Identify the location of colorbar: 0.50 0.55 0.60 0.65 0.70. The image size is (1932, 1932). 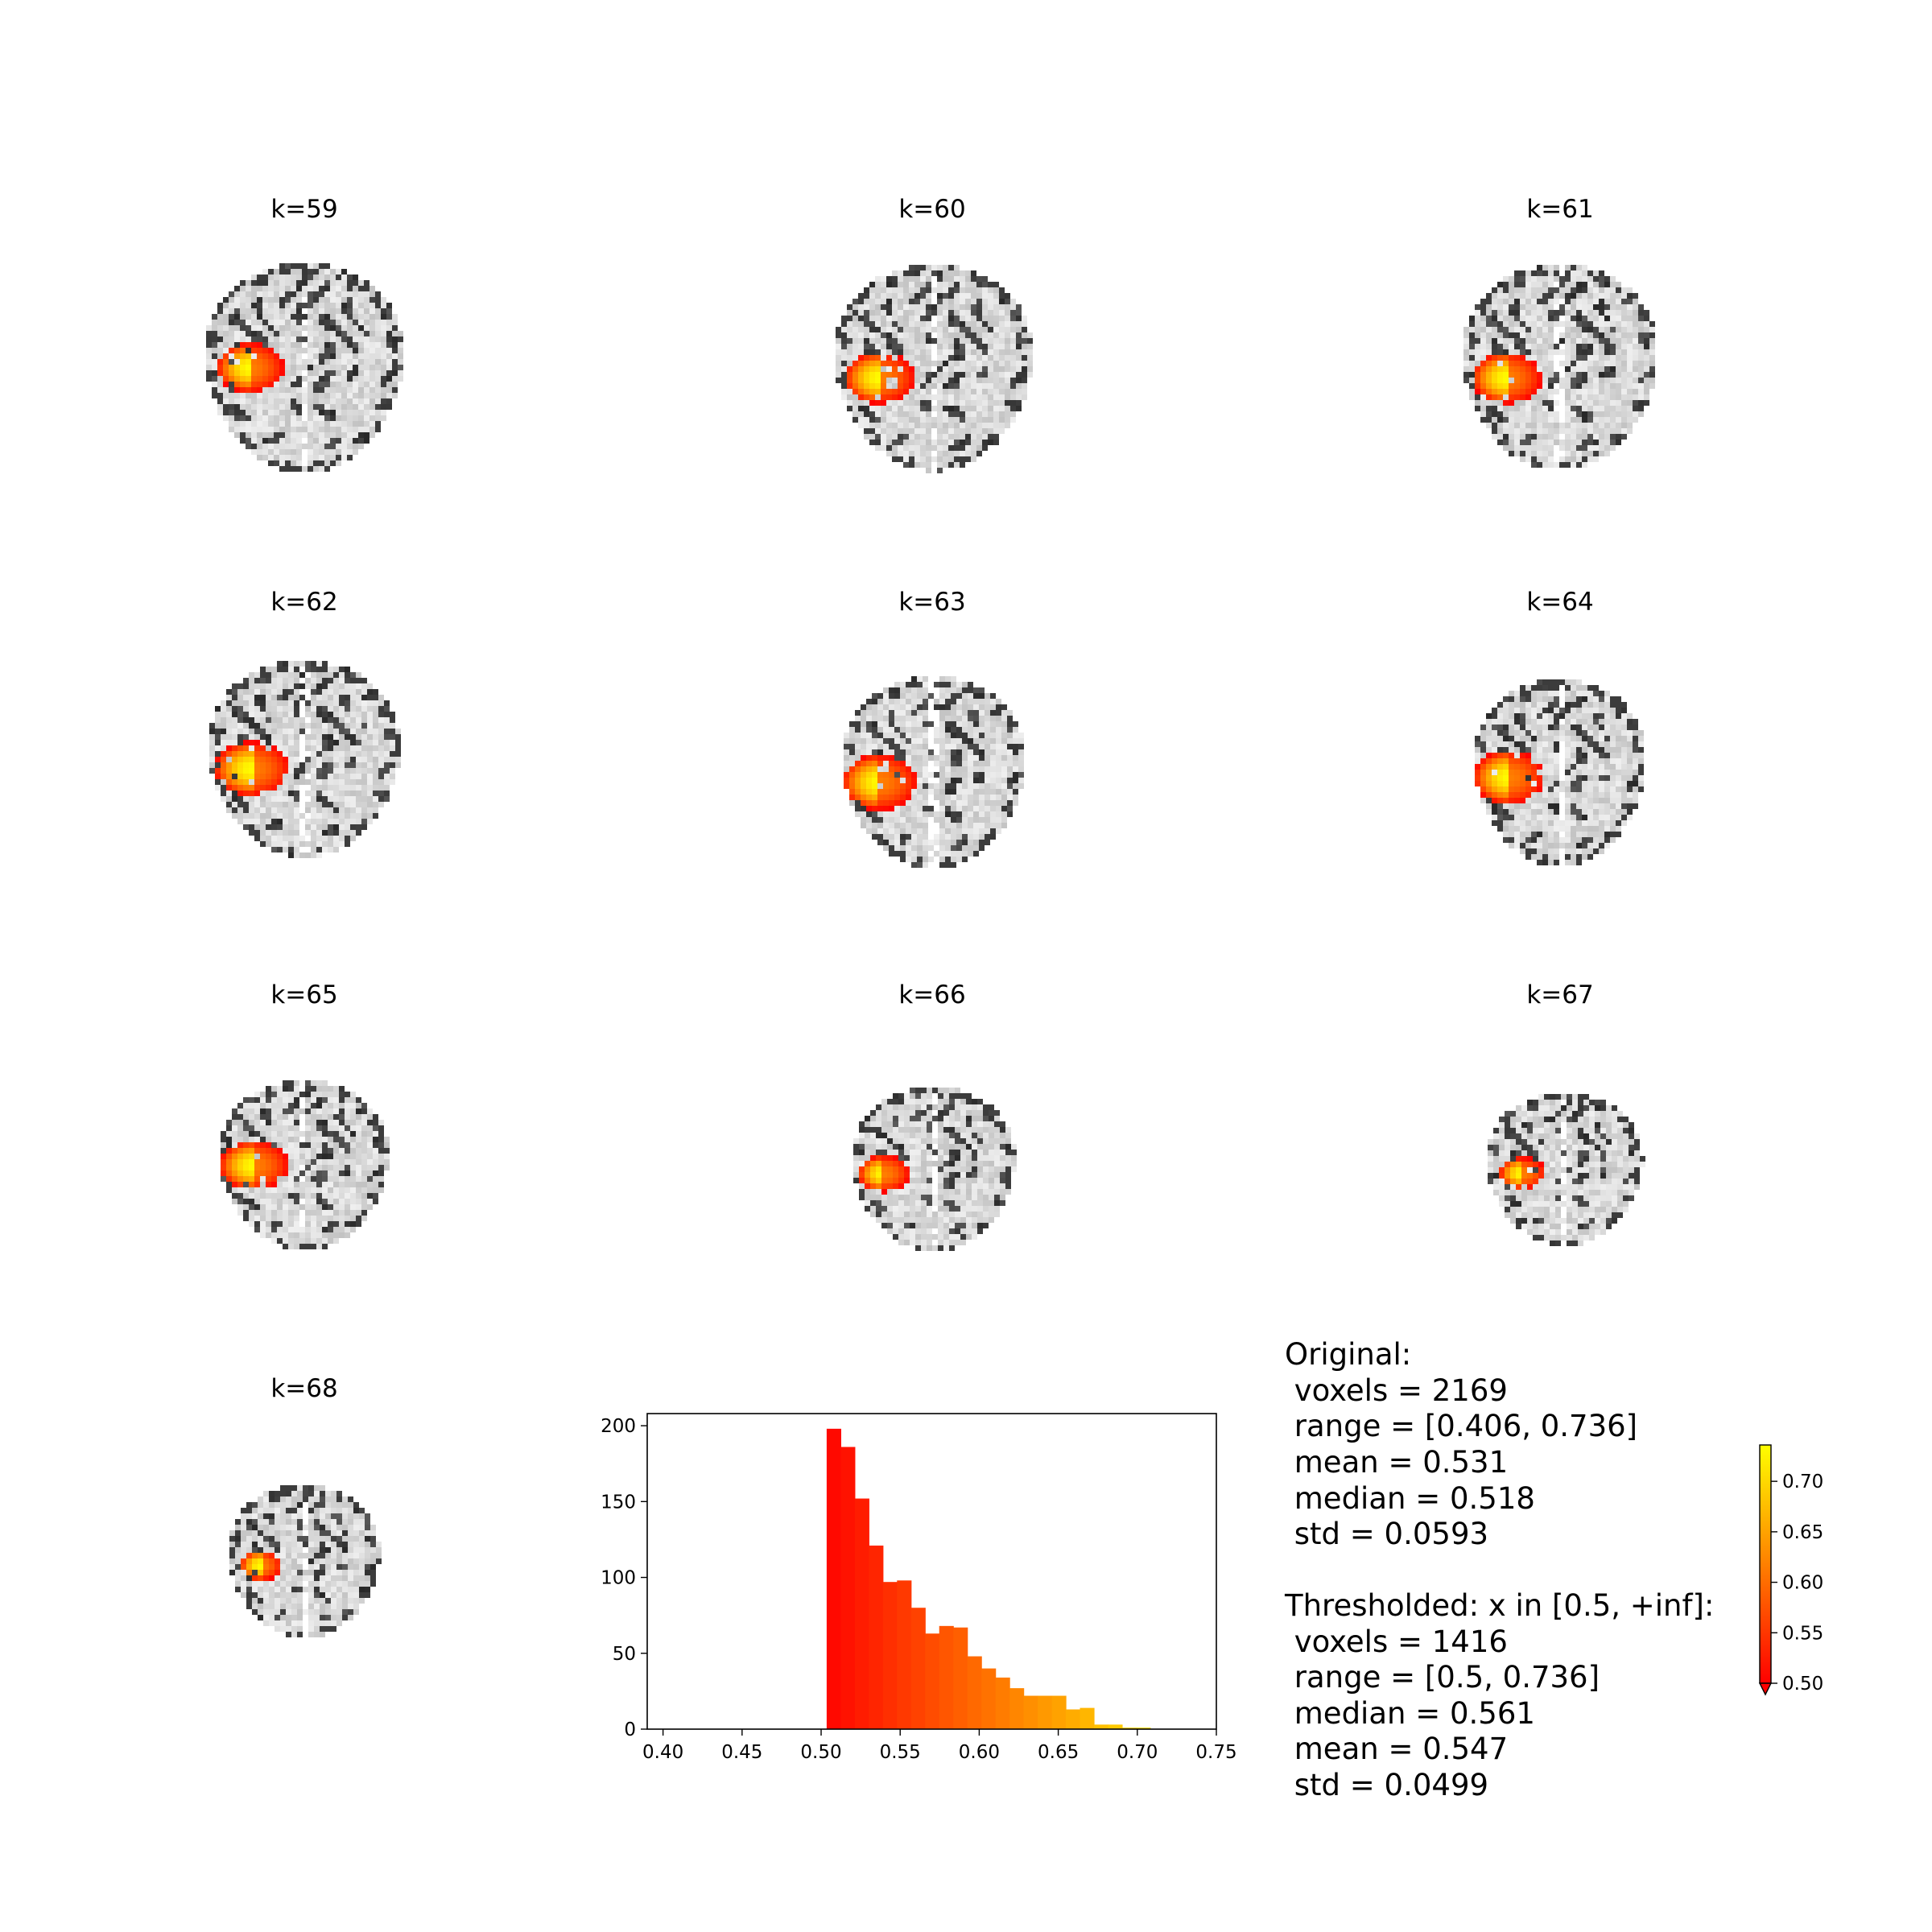
(1790, 1570).